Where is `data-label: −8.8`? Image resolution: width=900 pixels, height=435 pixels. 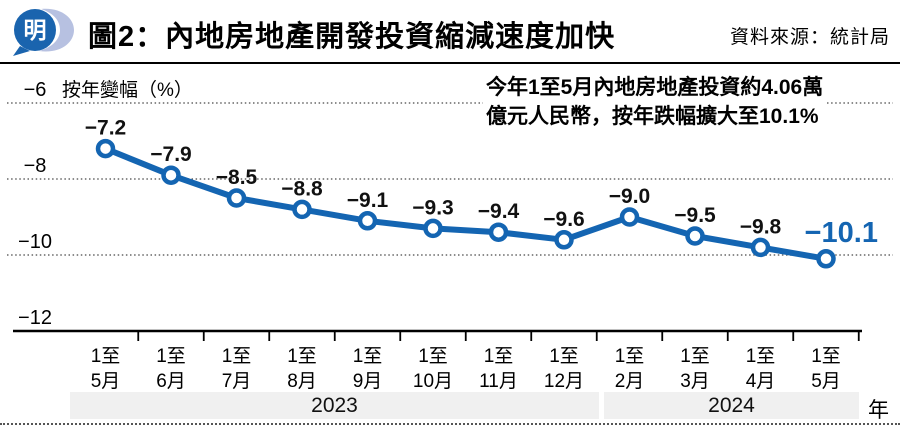
data-label: −8.8 is located at coordinates (302, 188).